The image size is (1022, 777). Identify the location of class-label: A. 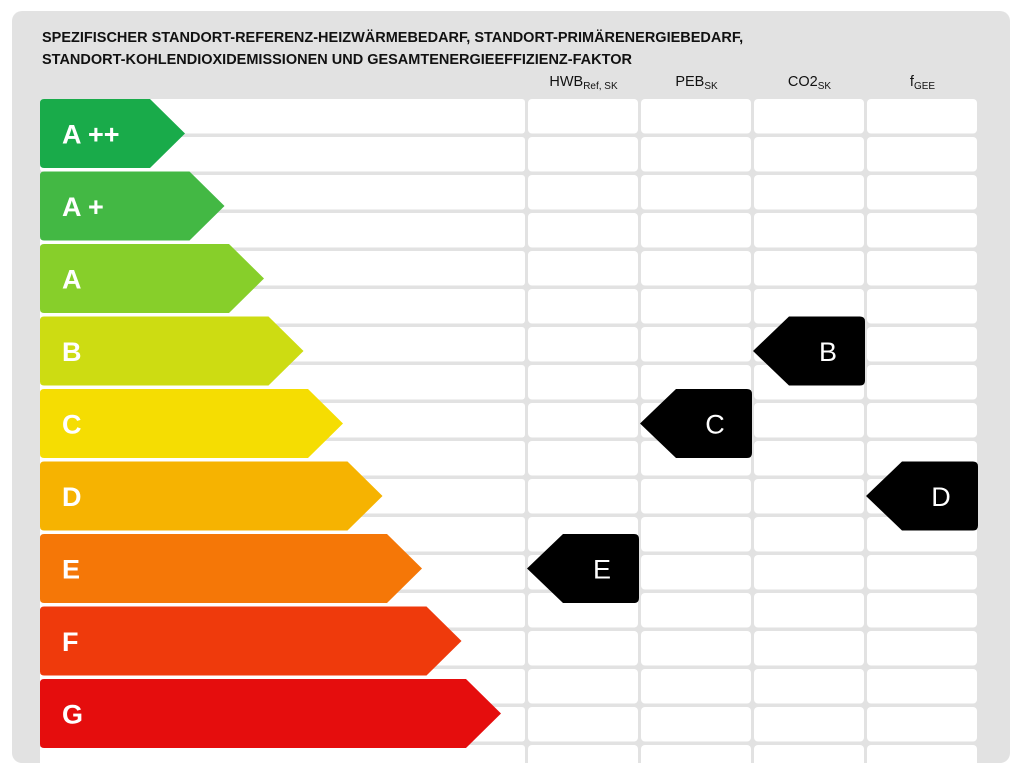
(72, 280).